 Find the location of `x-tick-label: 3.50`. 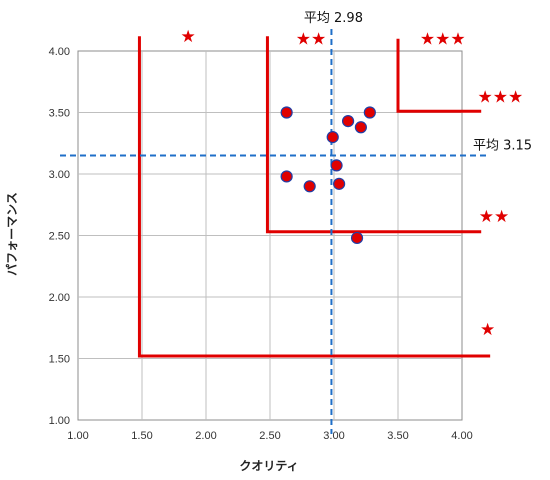

x-tick-label: 3.50 is located at coordinates (397, 436).